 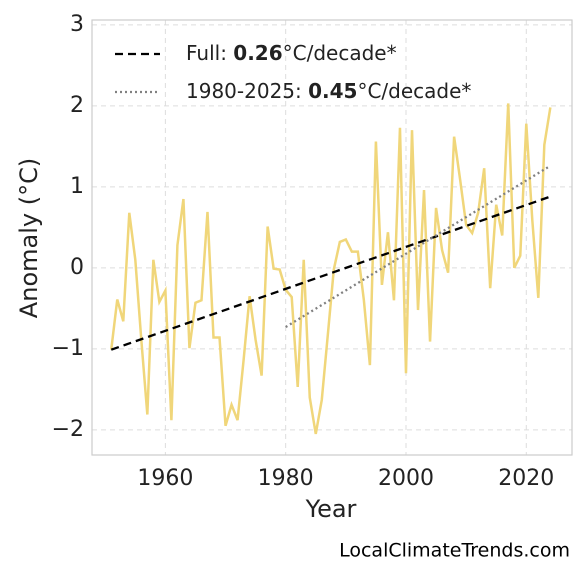 What do you see at coordinates (29, 238) in the screenshot?
I see `y-axis-label: Anomaly (°C)` at bounding box center [29, 238].